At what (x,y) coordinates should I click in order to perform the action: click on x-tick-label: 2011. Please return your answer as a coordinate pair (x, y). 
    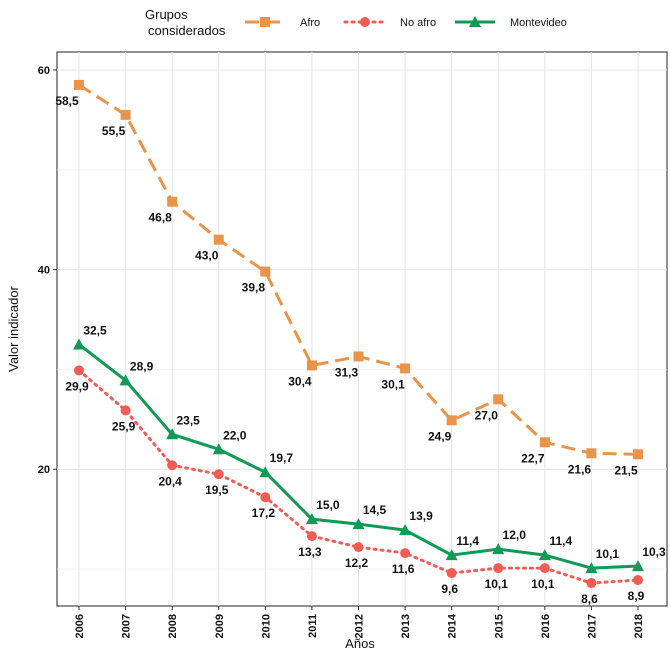
    Looking at the image, I should click on (313, 626).